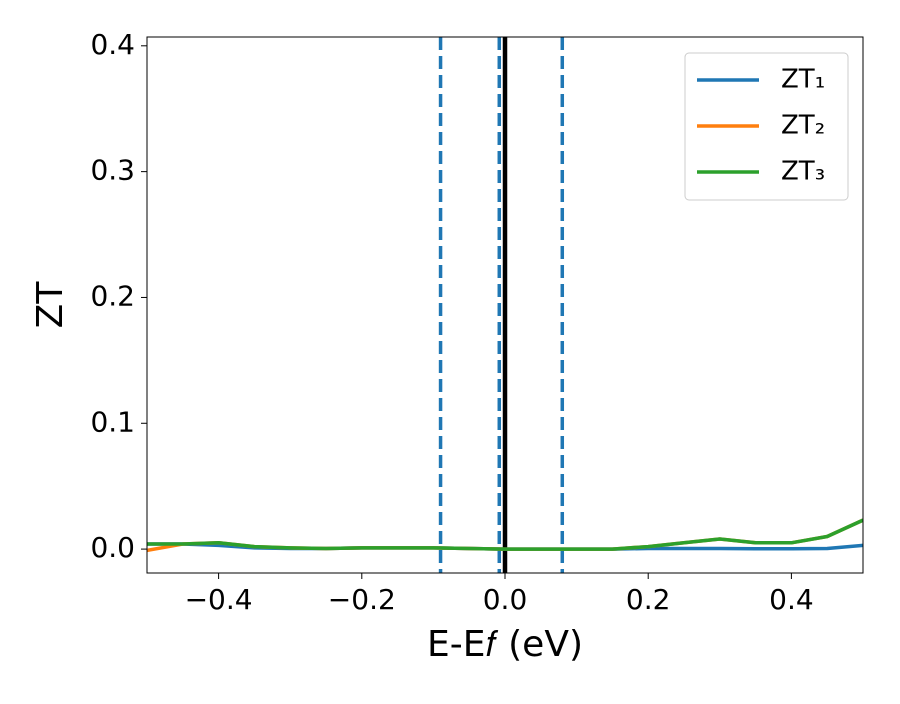 The image size is (900, 704). I want to click on y-tick-label: 0.2, so click(112, 295).